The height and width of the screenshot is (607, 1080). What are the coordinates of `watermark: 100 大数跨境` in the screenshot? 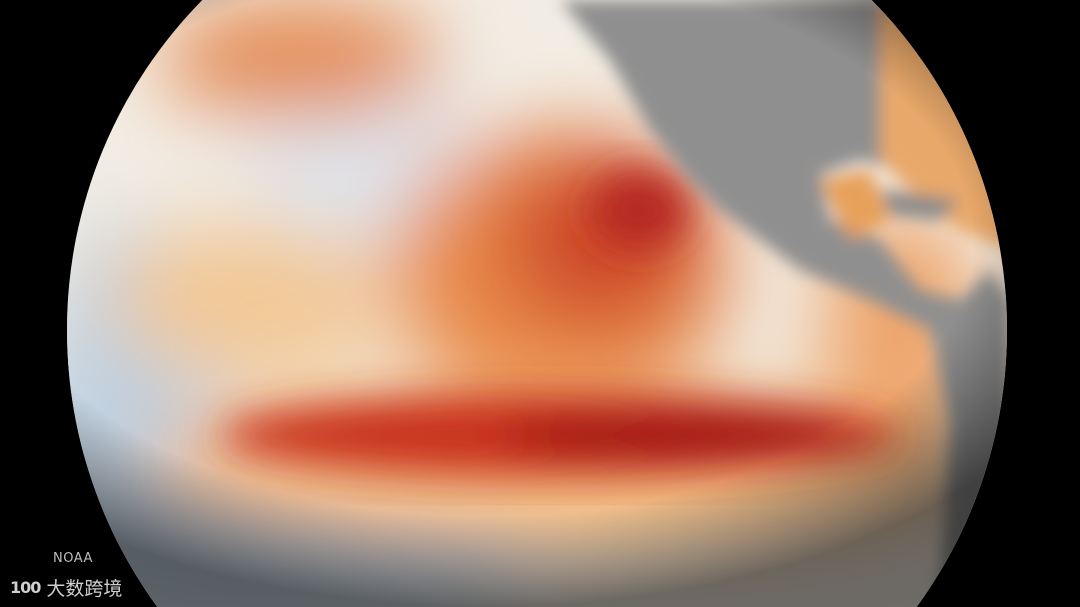 It's located at (66, 587).